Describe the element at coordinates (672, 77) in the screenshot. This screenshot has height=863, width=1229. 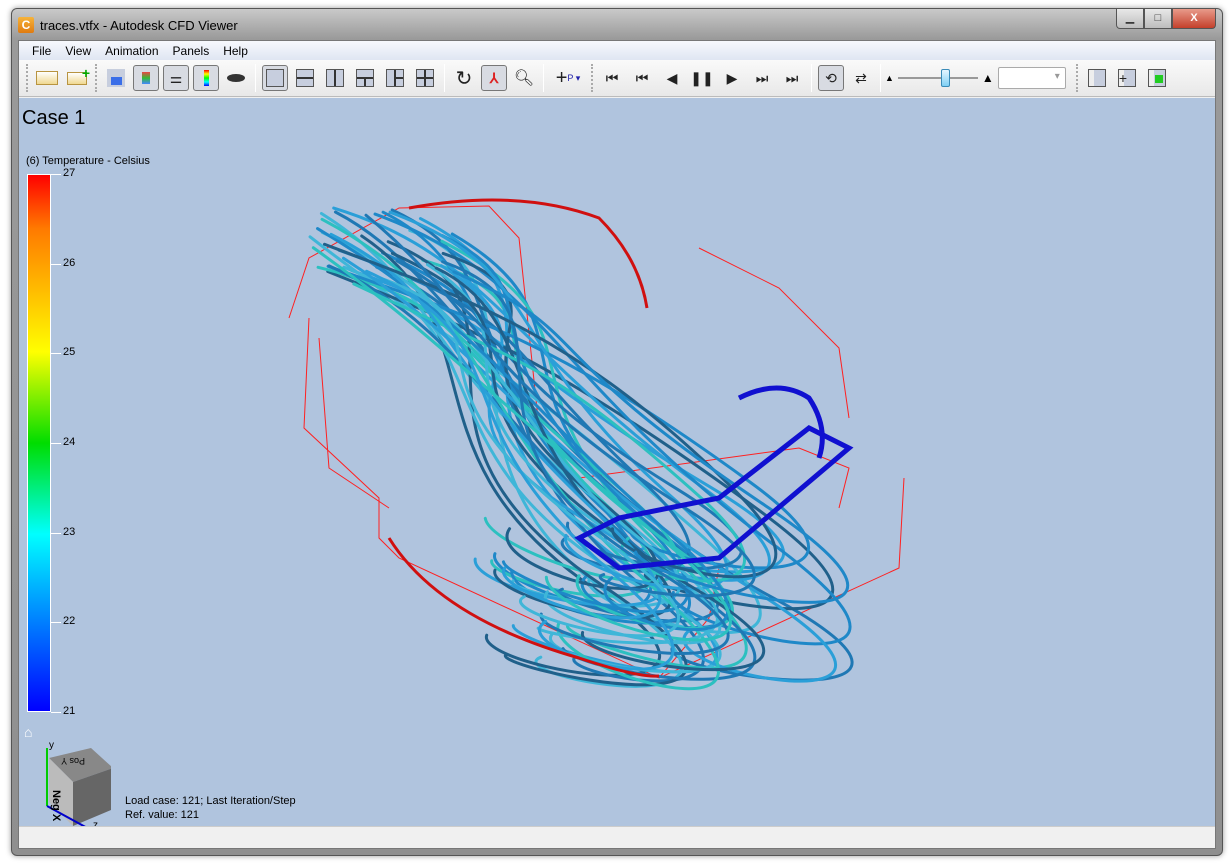
I see `play-backward-icon: ◀` at that location.